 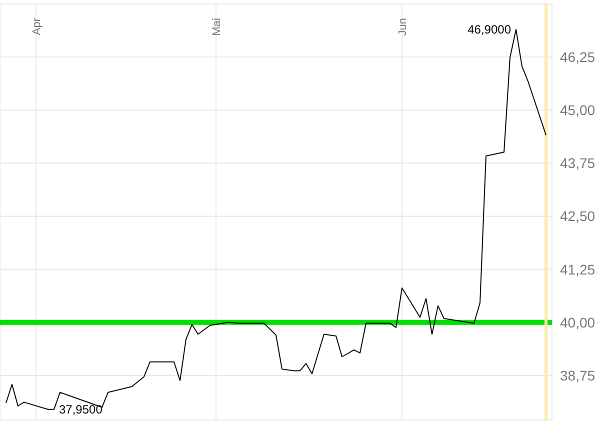 I want to click on y-tick-label: 42,50, so click(x=578, y=216).